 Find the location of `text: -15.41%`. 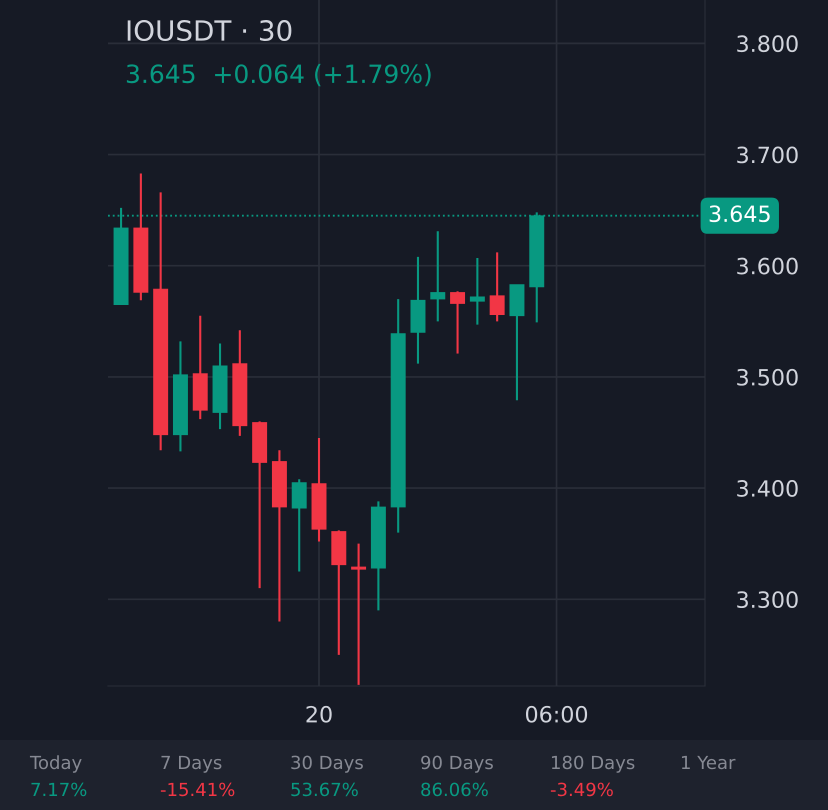

text: -15.41% is located at coordinates (197, 789).